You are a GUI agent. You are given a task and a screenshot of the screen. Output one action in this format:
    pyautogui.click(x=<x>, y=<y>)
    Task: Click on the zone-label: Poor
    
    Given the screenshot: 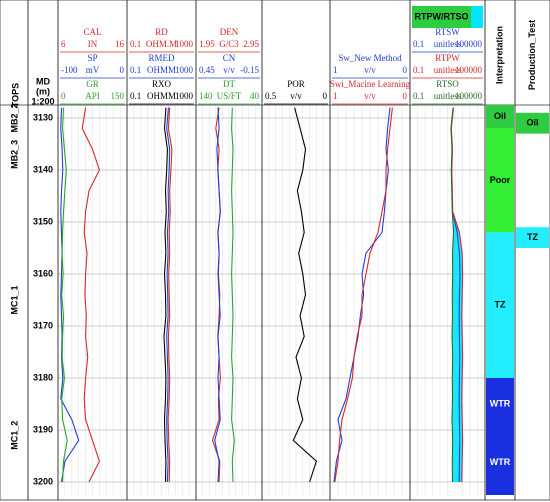 What is the action you would take?
    pyautogui.click(x=500, y=180)
    